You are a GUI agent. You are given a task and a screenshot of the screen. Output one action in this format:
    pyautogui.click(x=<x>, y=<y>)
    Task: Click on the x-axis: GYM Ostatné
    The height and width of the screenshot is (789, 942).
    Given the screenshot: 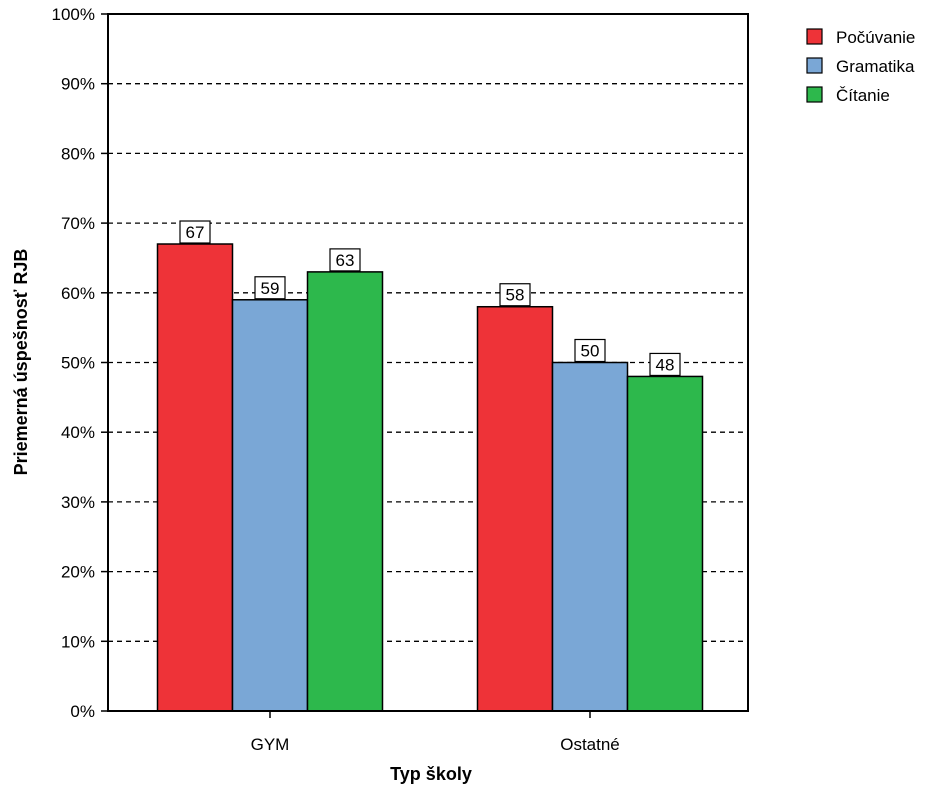 What is the action you would take?
    pyautogui.click(x=435, y=732)
    